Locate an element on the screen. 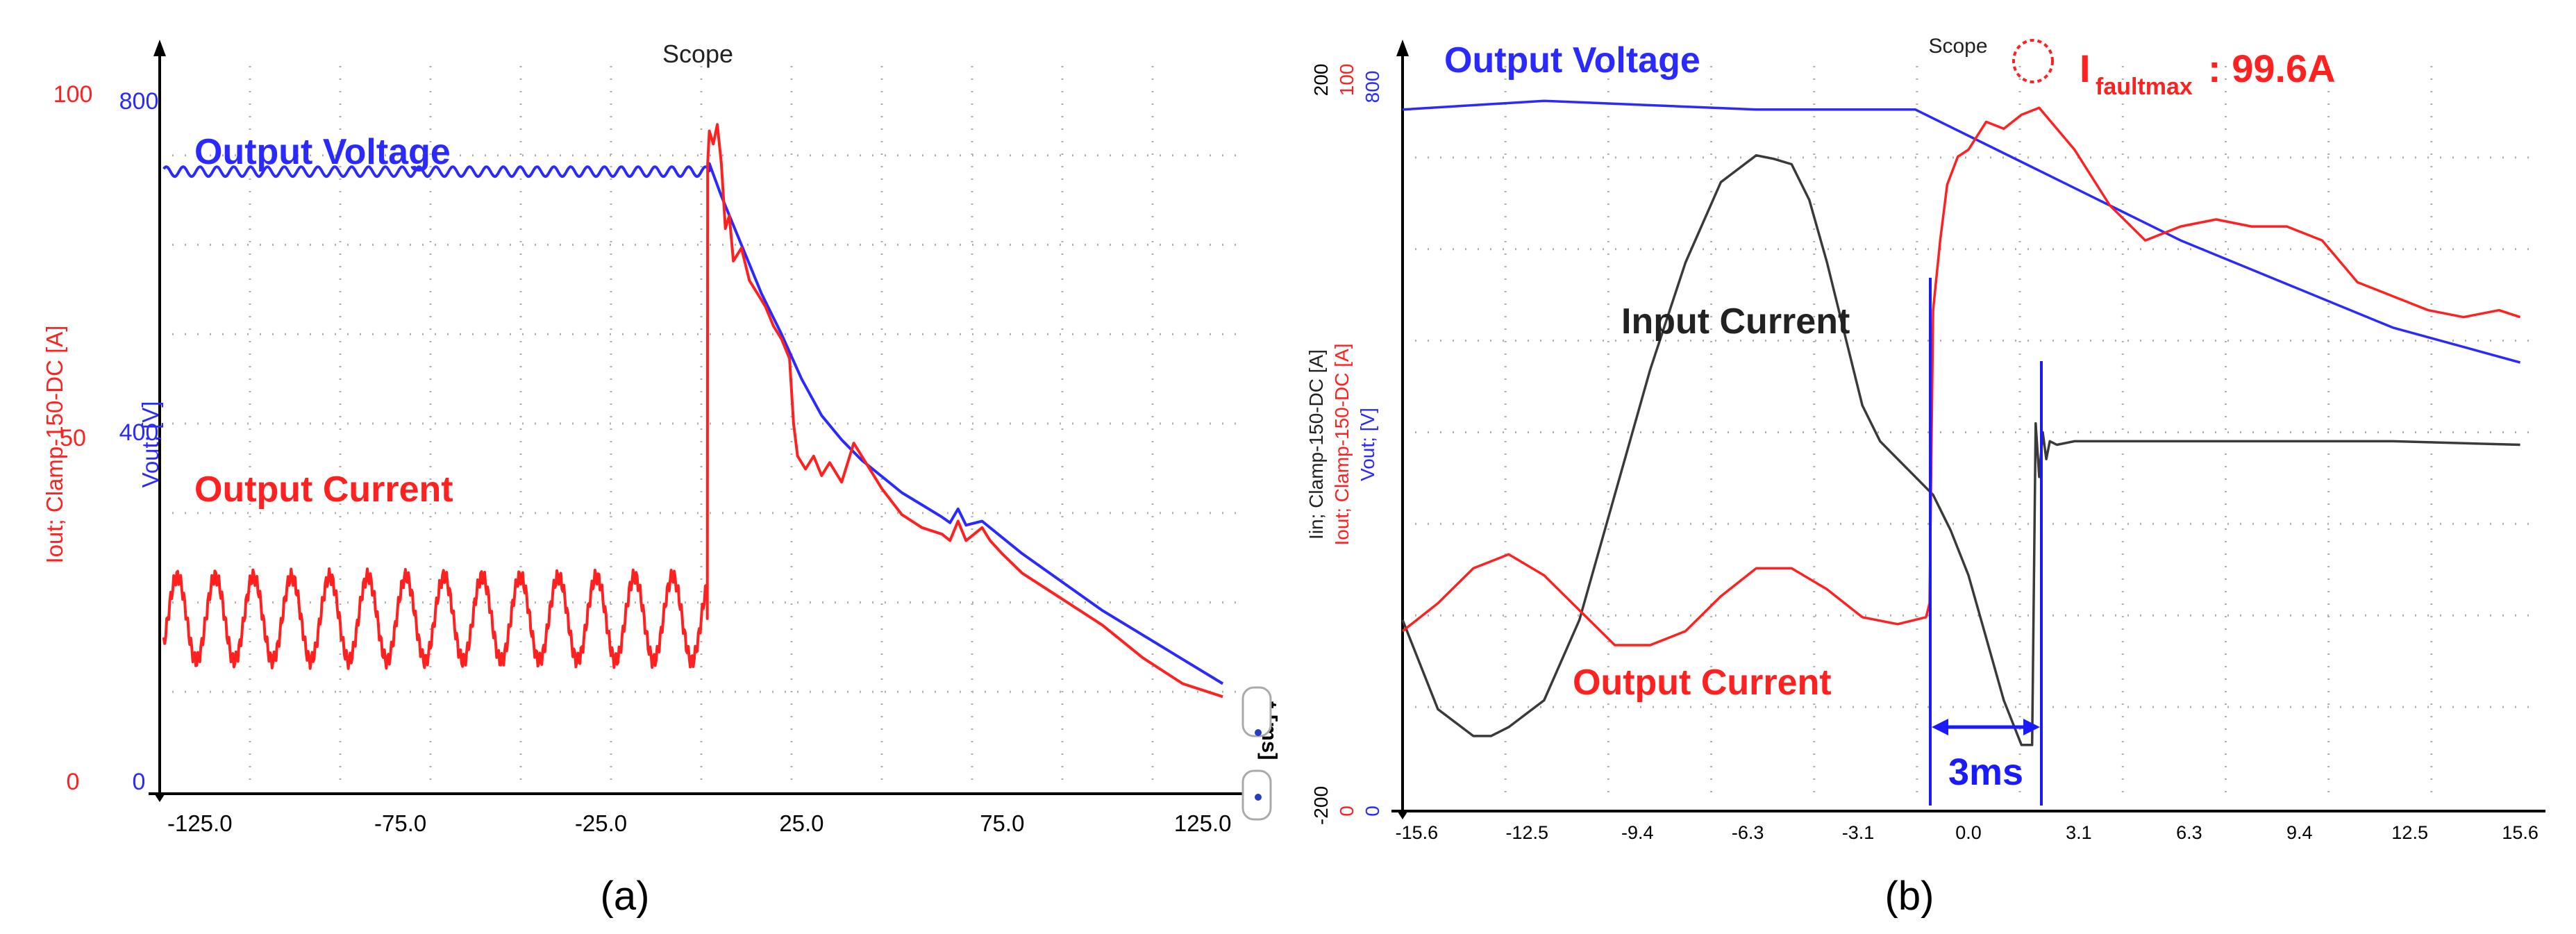 The width and height of the screenshot is (2576, 934). panel-a-voltage-tick-label: 800 is located at coordinates (139, 101).